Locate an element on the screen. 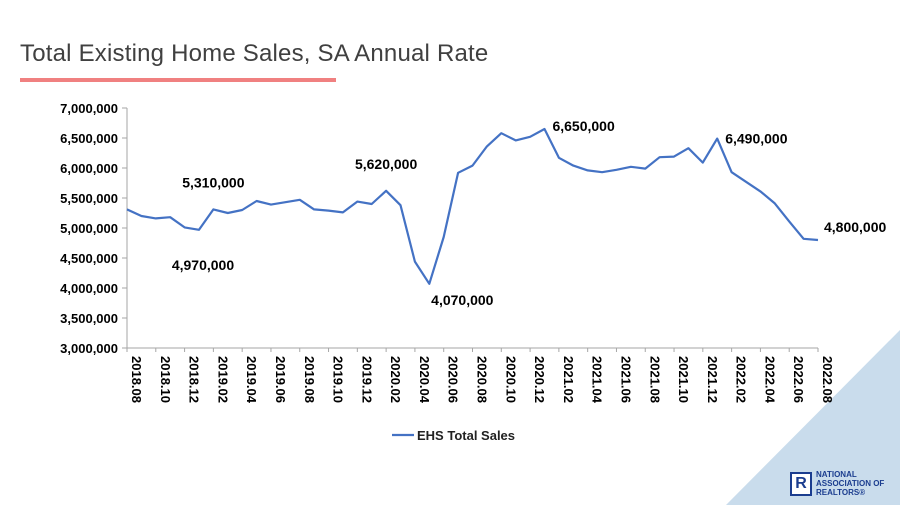 Image resolution: width=900 pixels, height=505 pixels. x-tick-label: 2020.12 is located at coordinates (539, 379).